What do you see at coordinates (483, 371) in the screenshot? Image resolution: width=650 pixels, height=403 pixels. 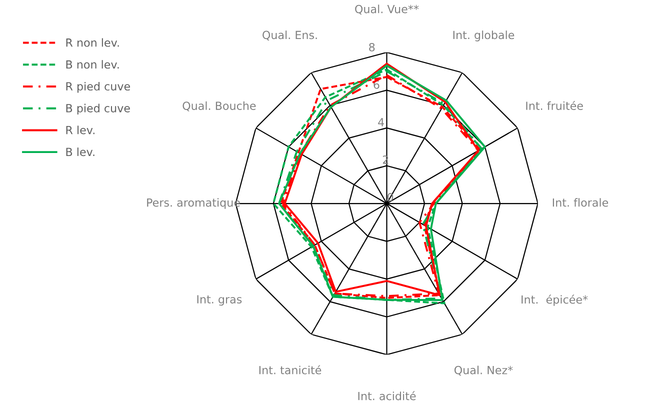 I see `spoke-label: Qual. Nez*` at bounding box center [483, 371].